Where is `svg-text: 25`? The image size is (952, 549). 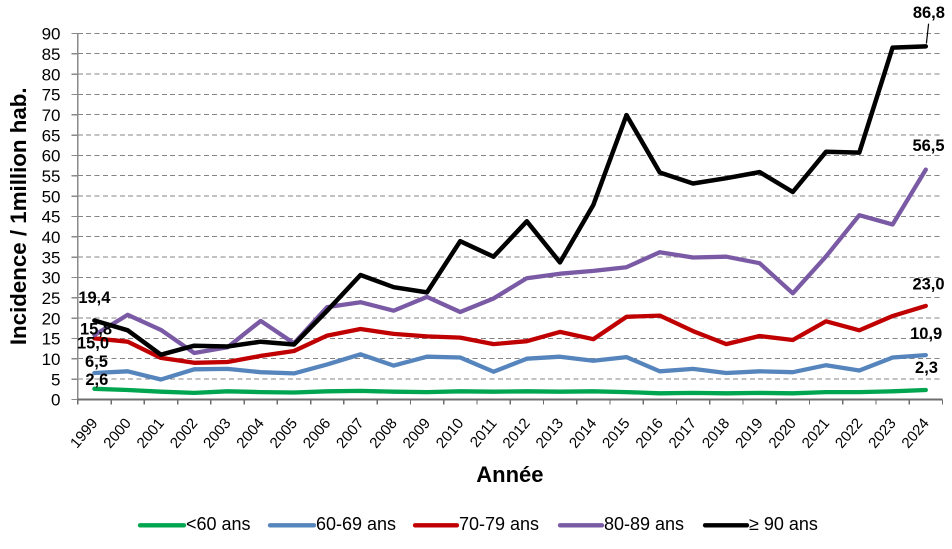
svg-text: 25 is located at coordinates (51, 298).